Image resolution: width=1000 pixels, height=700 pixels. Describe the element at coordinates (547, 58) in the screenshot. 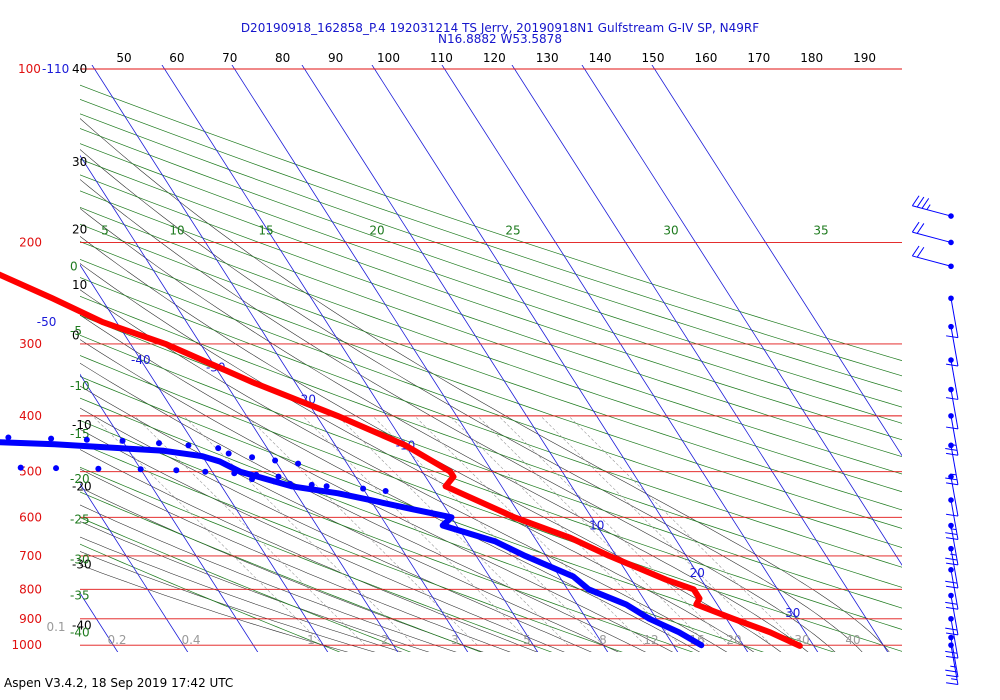

I see `top-tick-label: 130` at that location.